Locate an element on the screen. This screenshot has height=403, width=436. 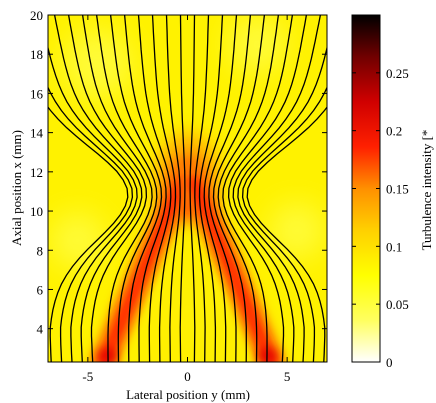
y-tick-label: 16 is located at coordinates (37, 93).